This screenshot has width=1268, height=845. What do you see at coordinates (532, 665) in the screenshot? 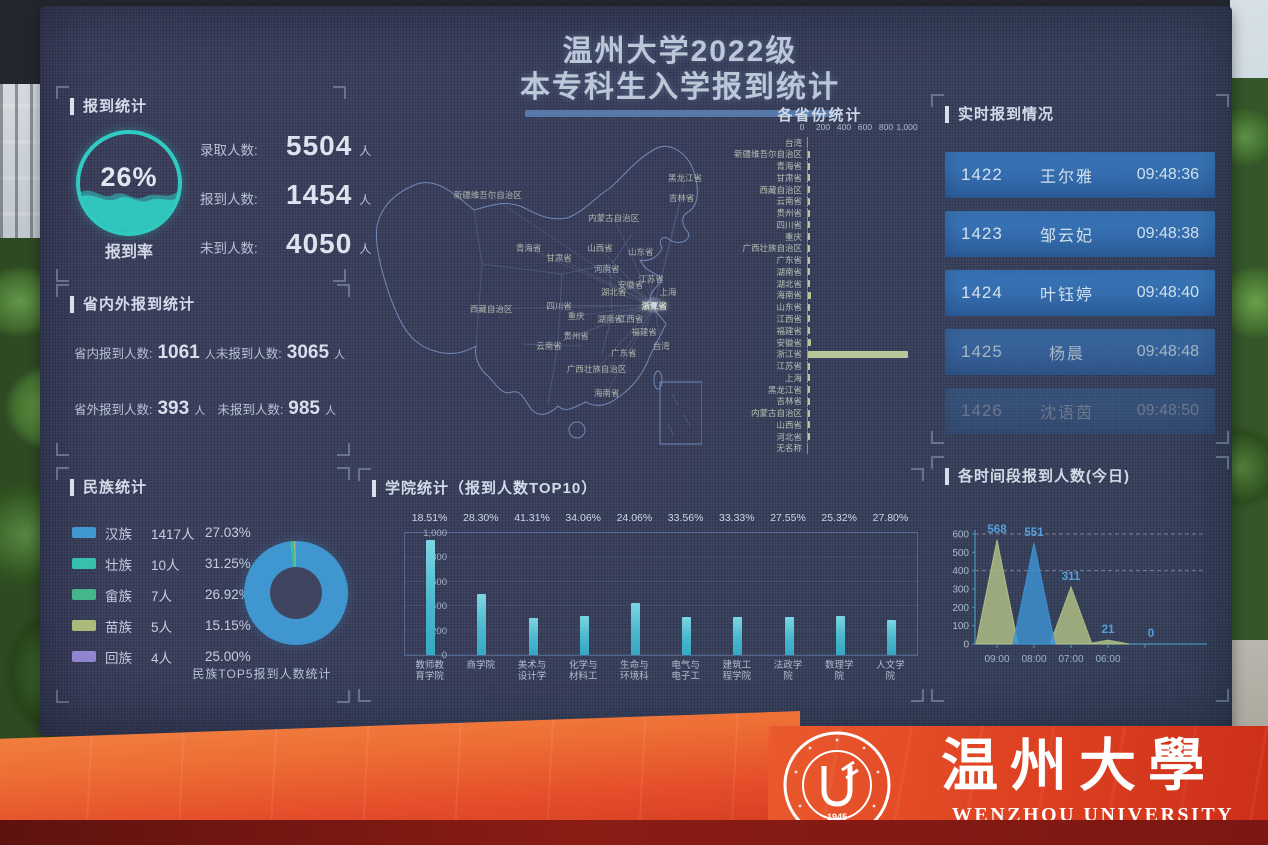
I see `college-label-line1: 美术与` at bounding box center [532, 665].